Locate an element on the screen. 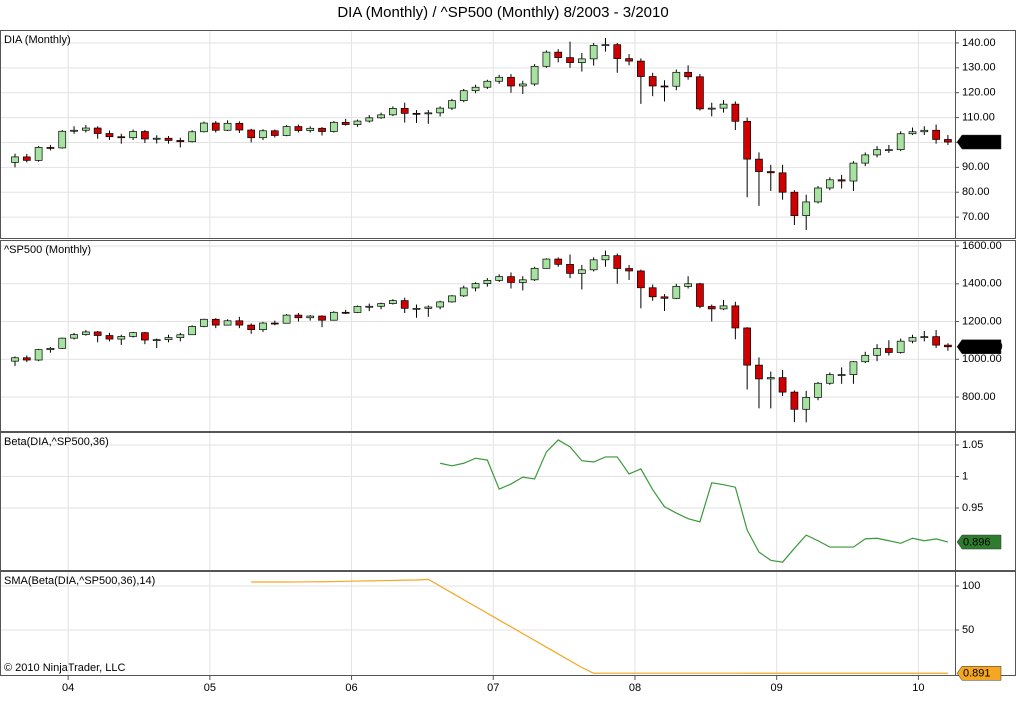 The image size is (1016, 719). y-tick-label: 130.00 is located at coordinates (979, 68).